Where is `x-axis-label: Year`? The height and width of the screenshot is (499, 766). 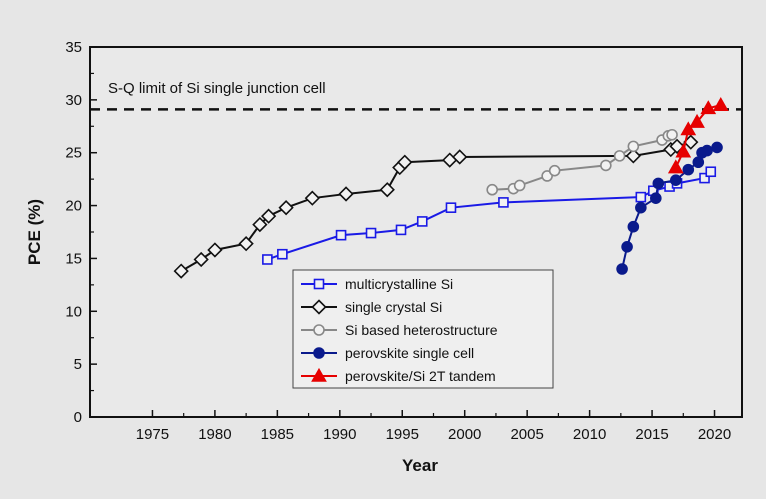
x-axis-label: Year is located at coordinates (420, 465).